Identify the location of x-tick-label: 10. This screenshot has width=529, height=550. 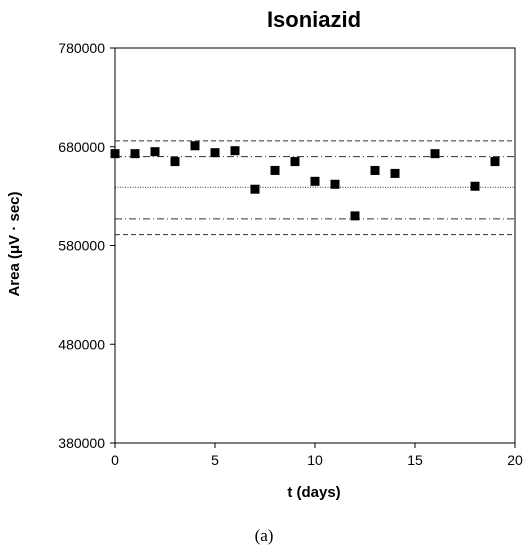
(315, 460).